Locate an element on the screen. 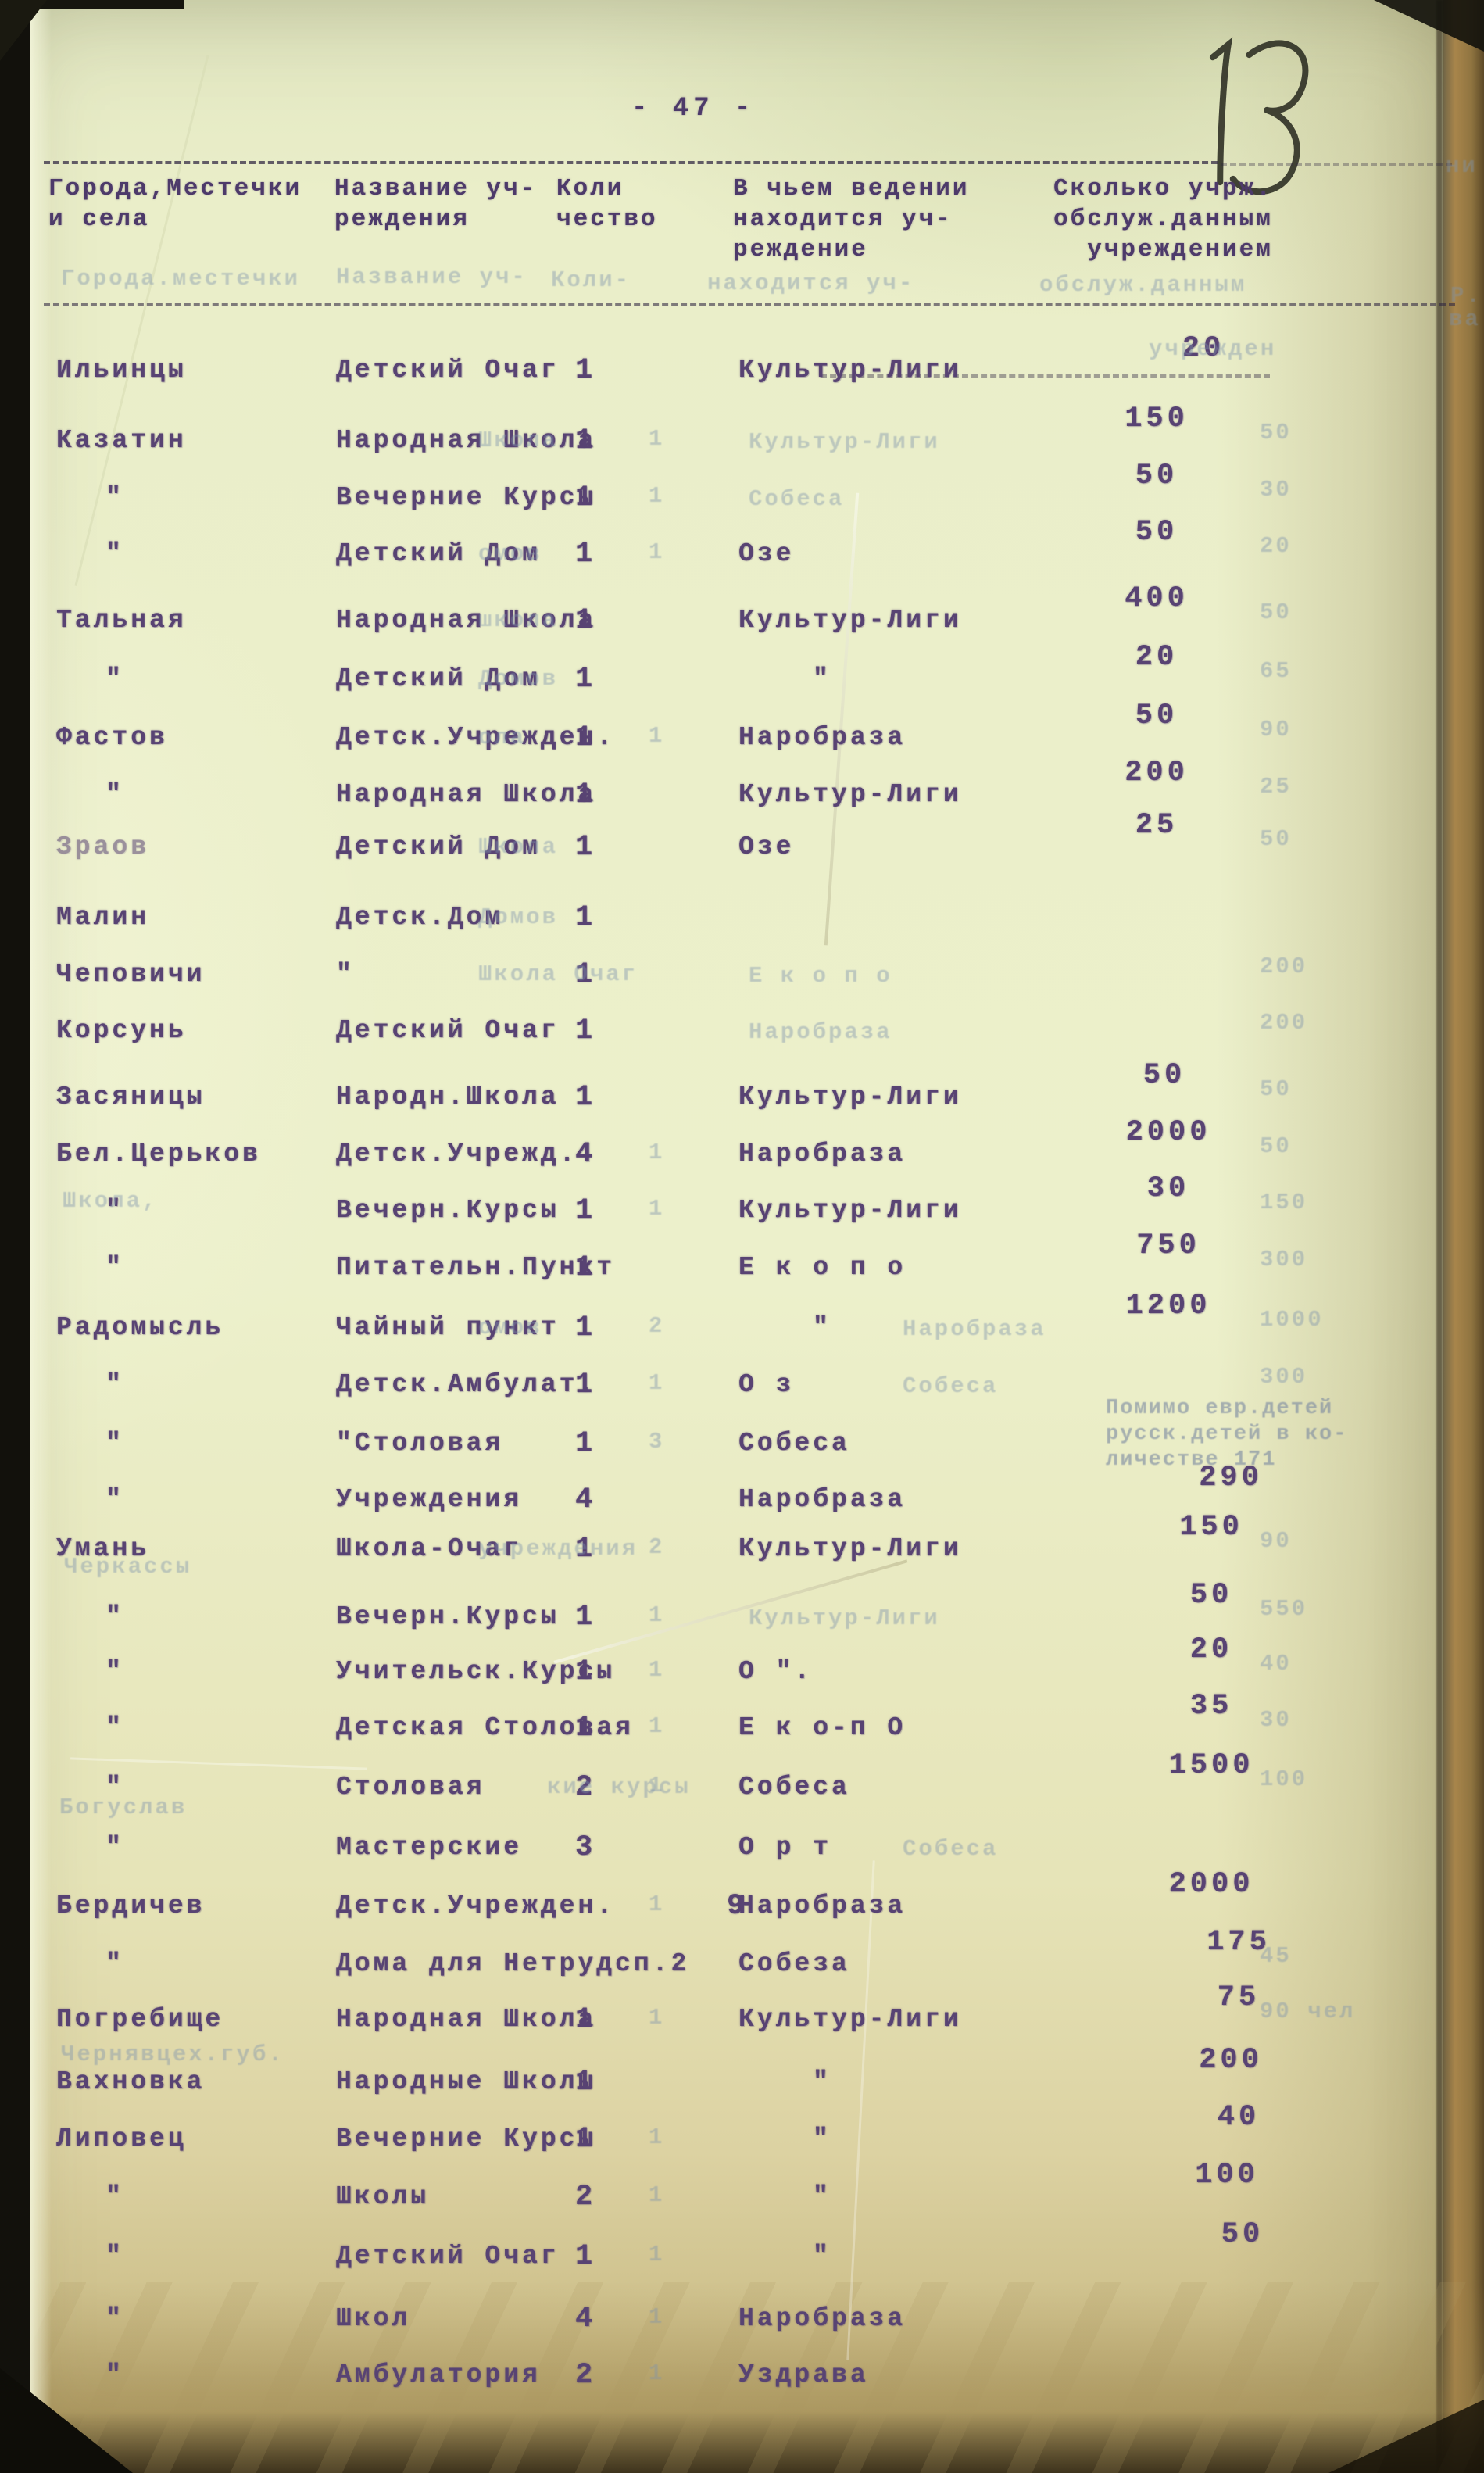  institution-cell: Питательн.Пункт is located at coordinates (476, 1267).